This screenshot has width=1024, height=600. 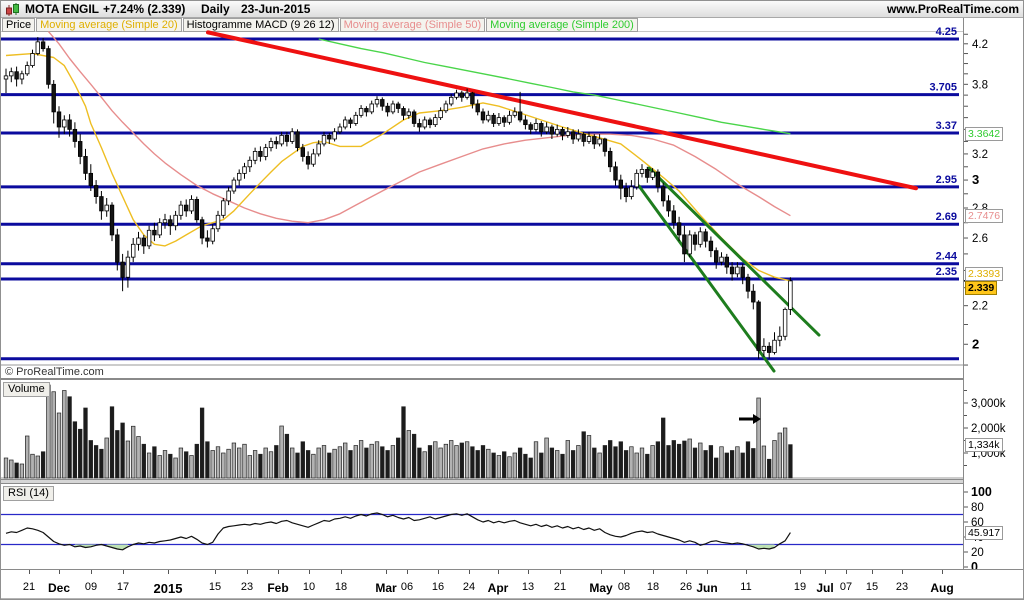 What do you see at coordinates (984, 273) in the screenshot?
I see `ma20-value-tag: 2.3393` at bounding box center [984, 273].